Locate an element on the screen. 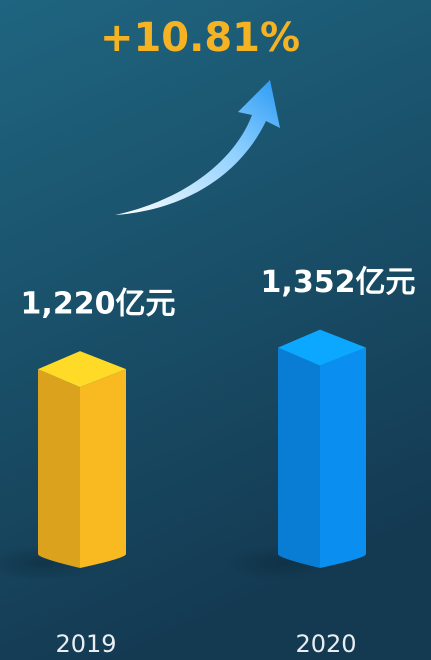 This screenshot has height=660, width=431. growth-arrow is located at coordinates (197, 147).